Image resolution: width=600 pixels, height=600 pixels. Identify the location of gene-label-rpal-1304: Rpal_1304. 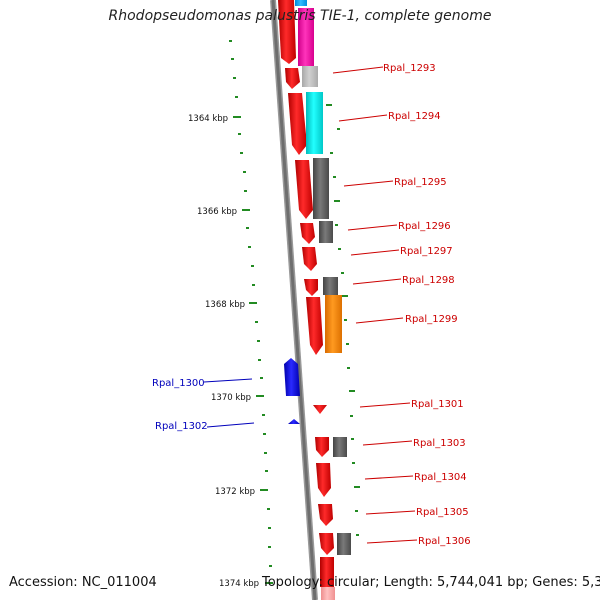
(440, 477).